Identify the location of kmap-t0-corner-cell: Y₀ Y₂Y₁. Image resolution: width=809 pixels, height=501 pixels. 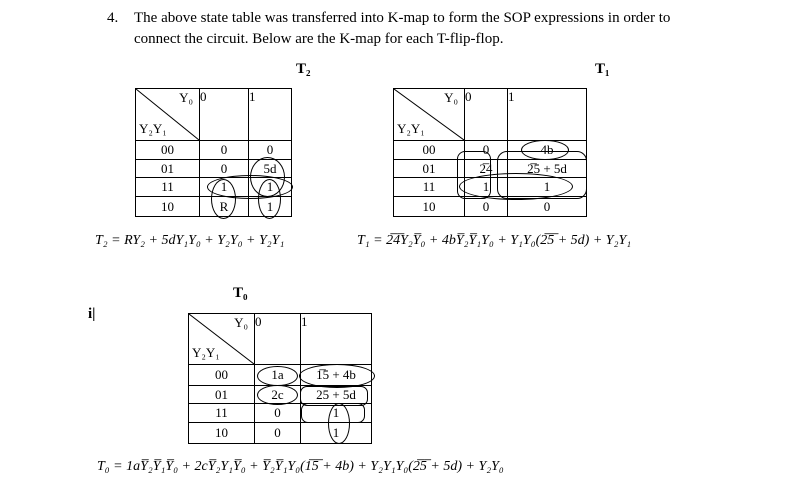
(221, 339).